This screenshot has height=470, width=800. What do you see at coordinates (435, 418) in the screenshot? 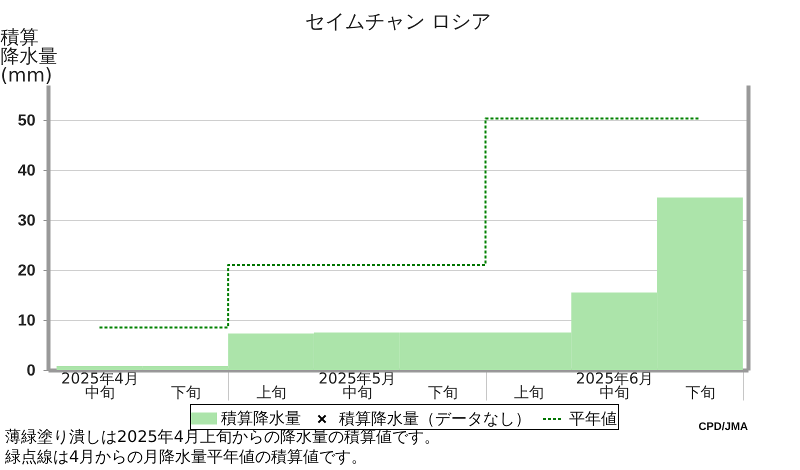
I see `legend-label: 積算降水量（データなし）` at bounding box center [435, 418].